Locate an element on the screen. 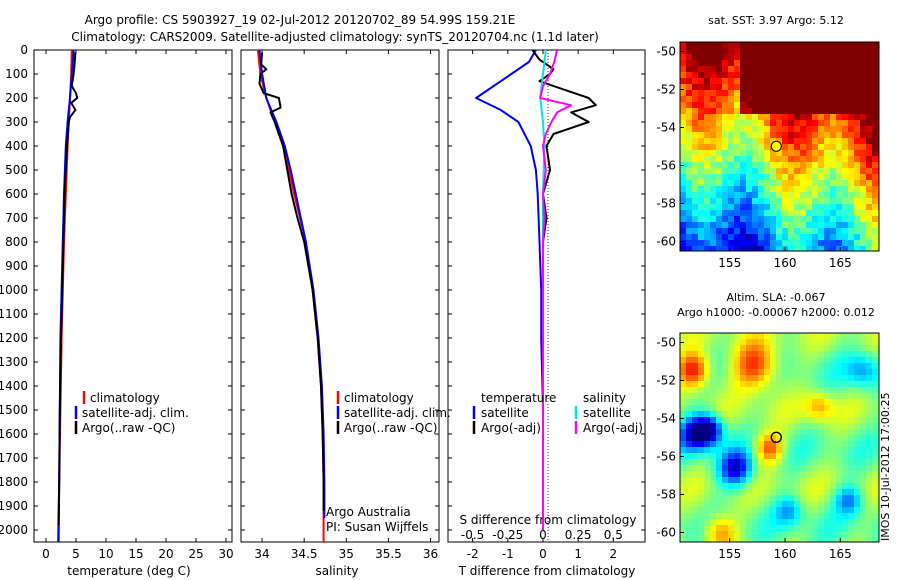 The image size is (900, 580). difference-profiles is located at coordinates (536, 289).